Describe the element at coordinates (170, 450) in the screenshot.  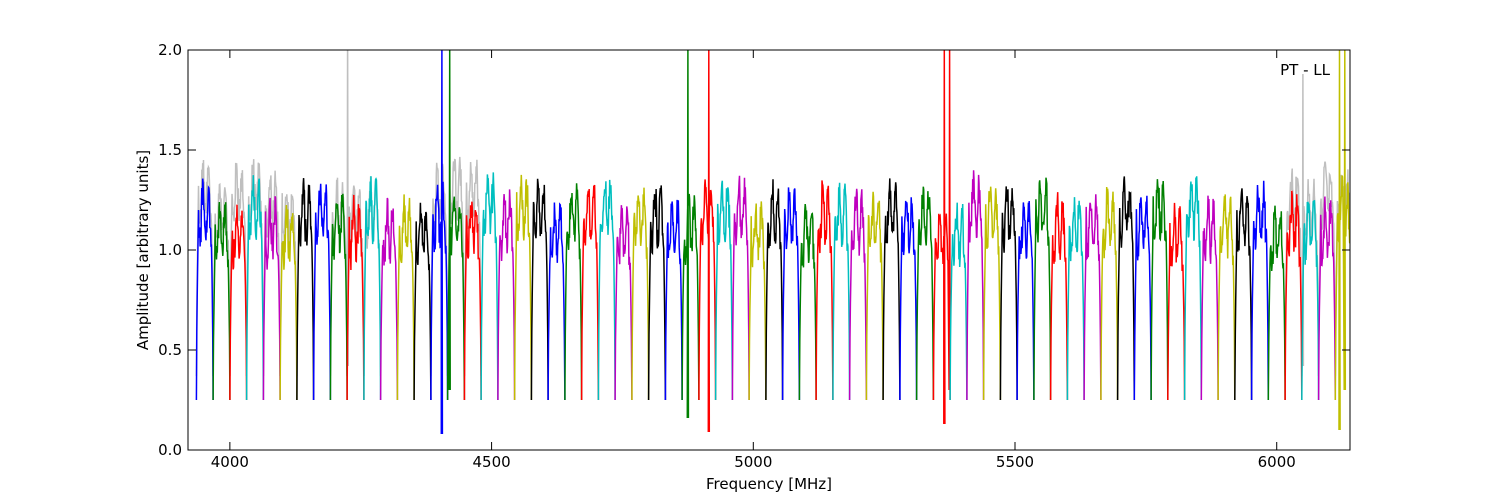
I see `y-tick-label: 0.0` at that location.